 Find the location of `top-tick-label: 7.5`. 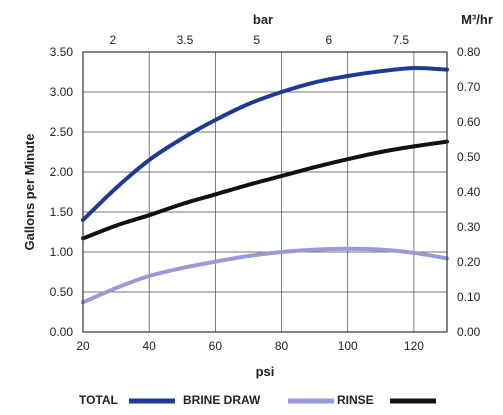

top-tick-label: 7.5 is located at coordinates (400, 40).